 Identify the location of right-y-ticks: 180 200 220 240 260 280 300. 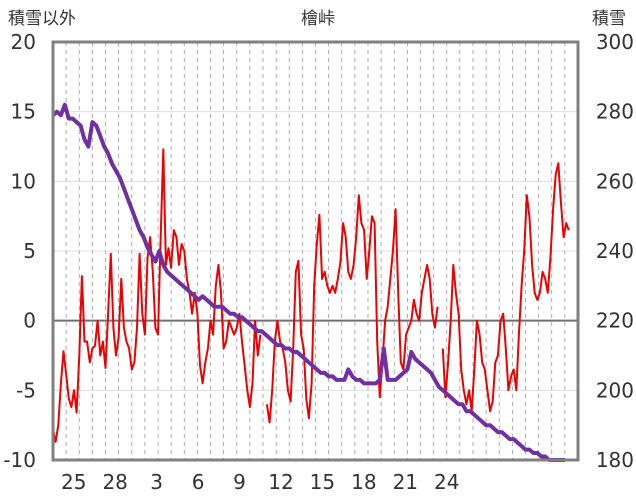
(615, 251).